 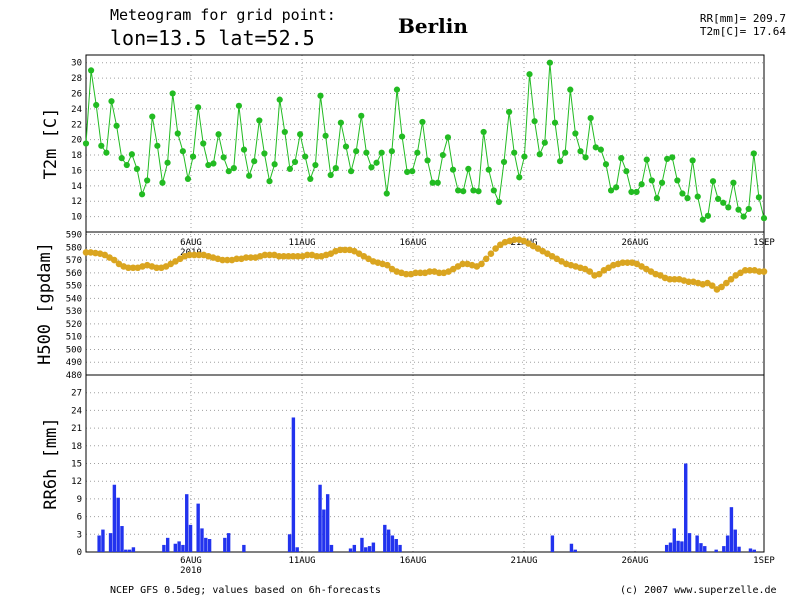 What do you see at coordinates (51, 144) in the screenshot?
I see `y-axis-label: T2m [C]` at bounding box center [51, 144].